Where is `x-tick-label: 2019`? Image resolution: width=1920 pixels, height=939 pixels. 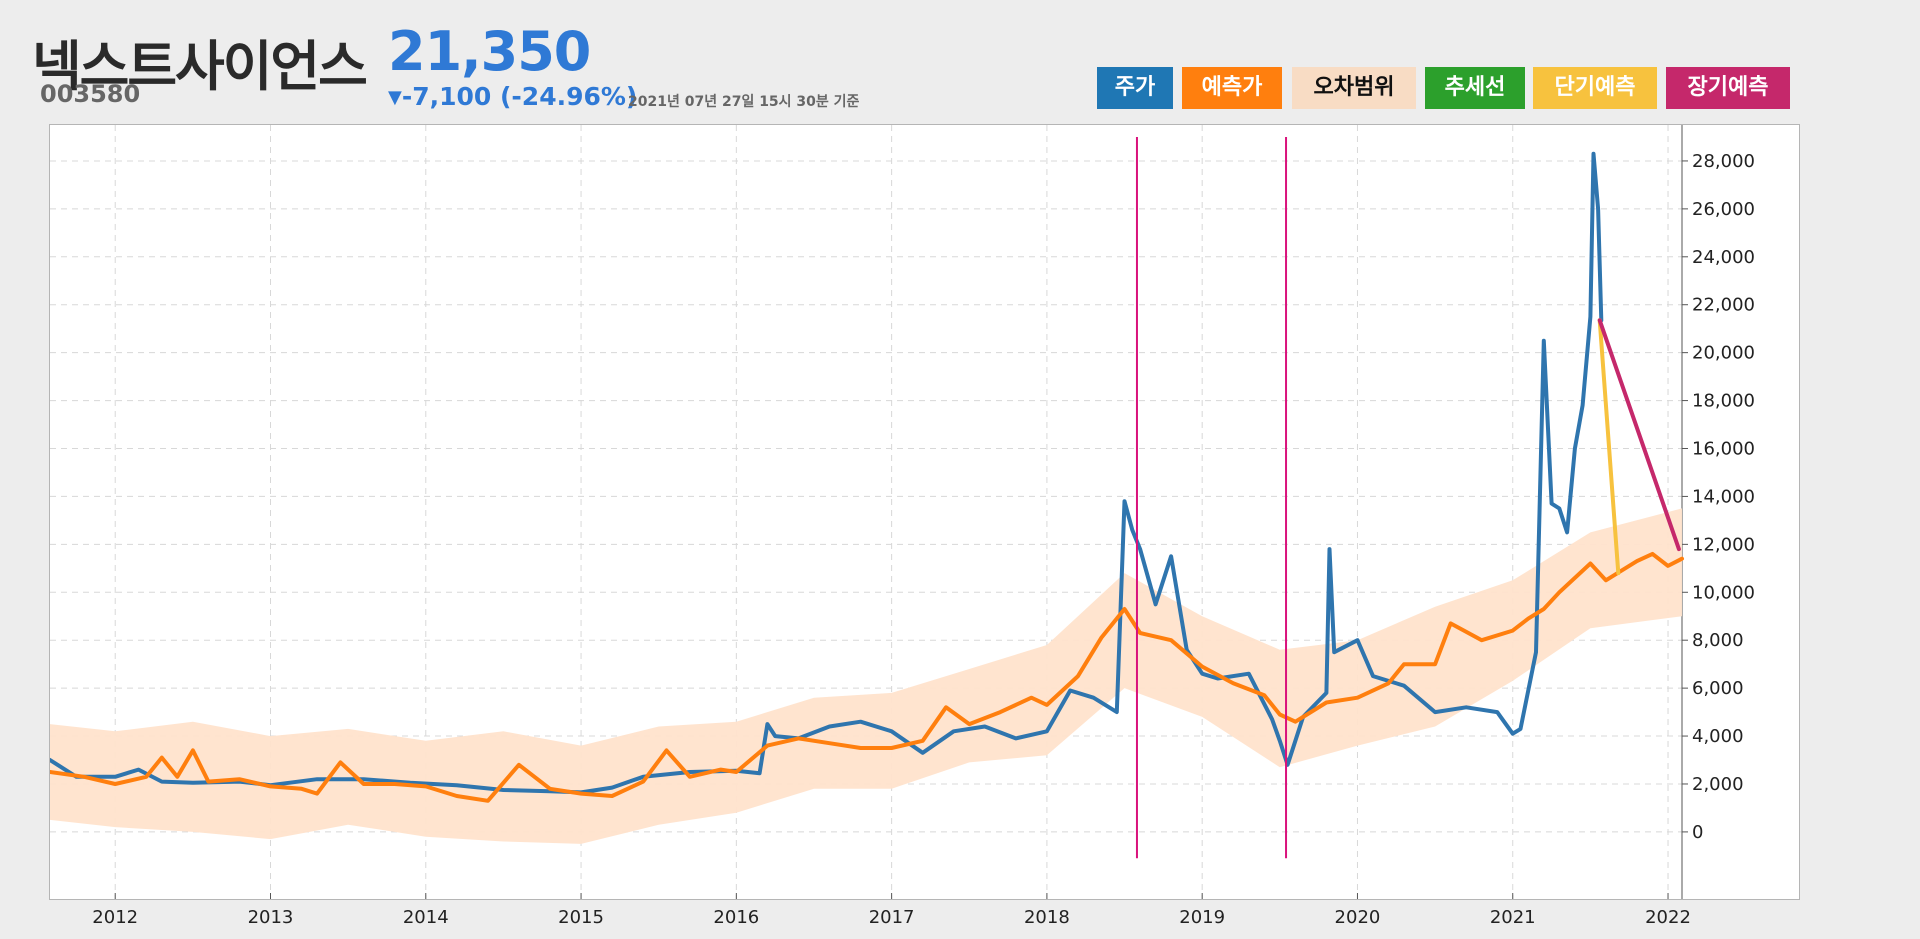 x-tick-label: 2019 is located at coordinates (1202, 917).